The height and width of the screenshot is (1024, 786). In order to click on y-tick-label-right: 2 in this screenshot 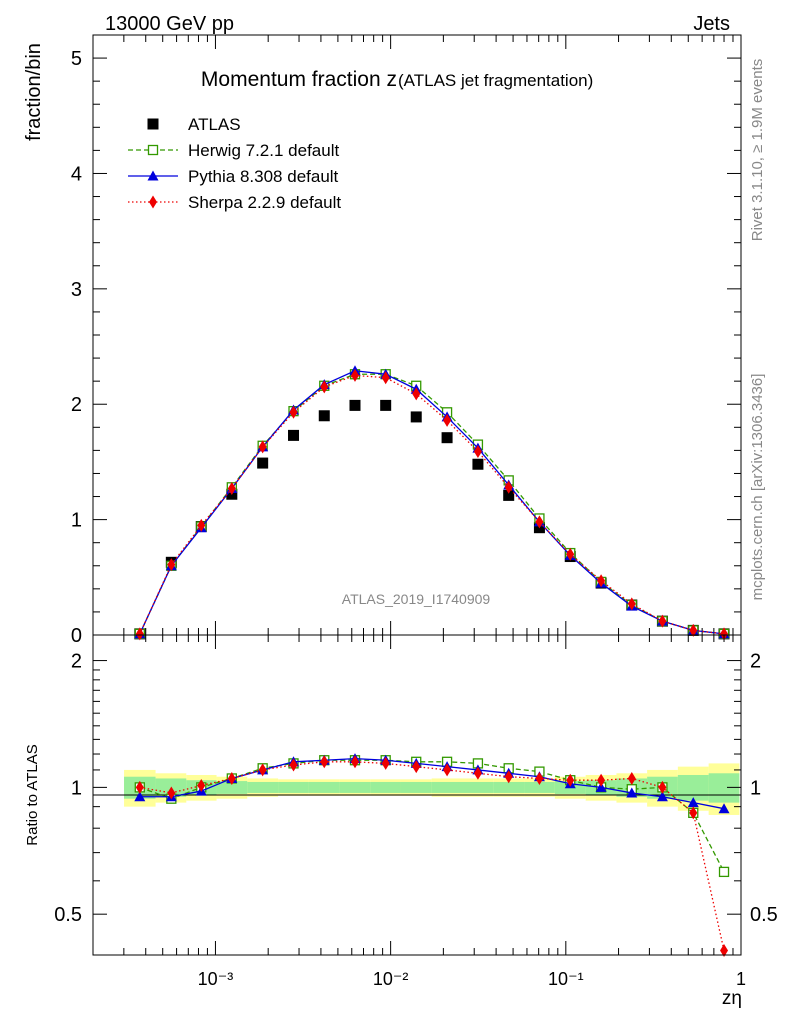, I will do `click(755, 662)`.